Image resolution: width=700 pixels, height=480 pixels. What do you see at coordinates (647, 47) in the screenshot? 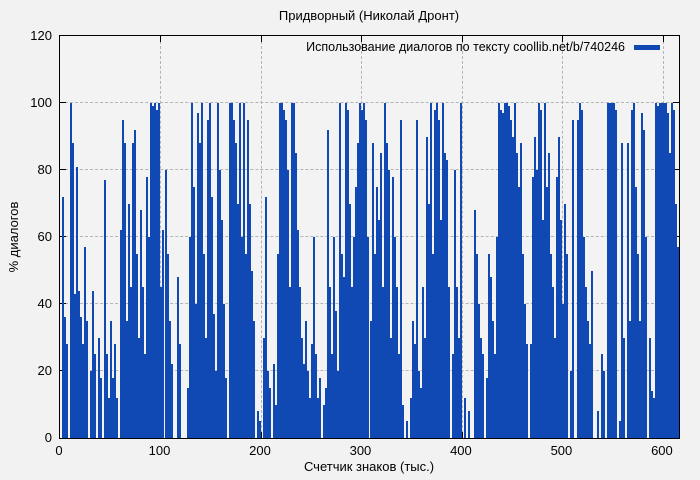
I see `legend-color-swatch` at bounding box center [647, 47].